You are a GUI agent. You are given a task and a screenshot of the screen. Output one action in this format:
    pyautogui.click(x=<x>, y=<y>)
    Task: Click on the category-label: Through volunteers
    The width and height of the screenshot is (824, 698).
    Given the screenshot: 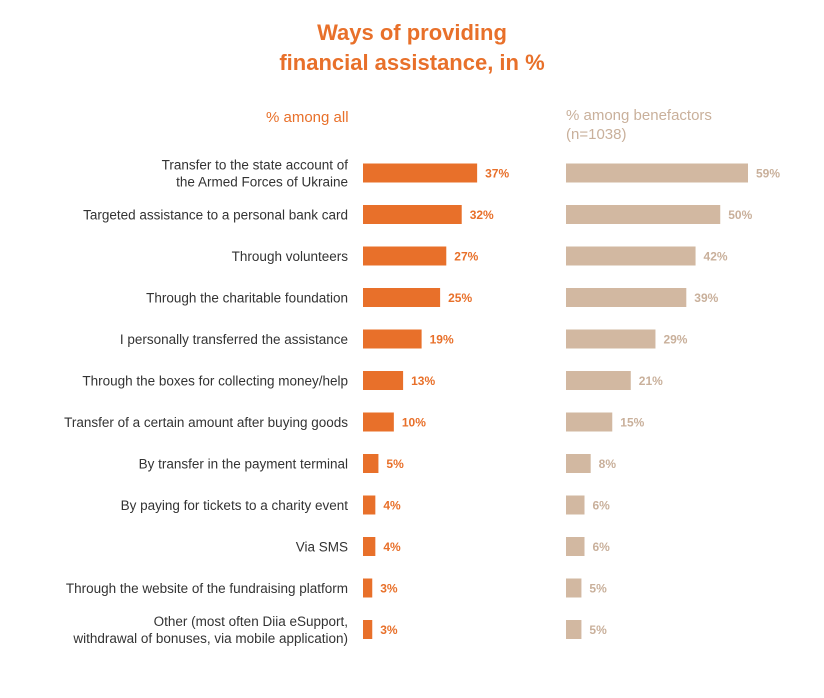 What is the action you would take?
    pyautogui.click(x=290, y=256)
    